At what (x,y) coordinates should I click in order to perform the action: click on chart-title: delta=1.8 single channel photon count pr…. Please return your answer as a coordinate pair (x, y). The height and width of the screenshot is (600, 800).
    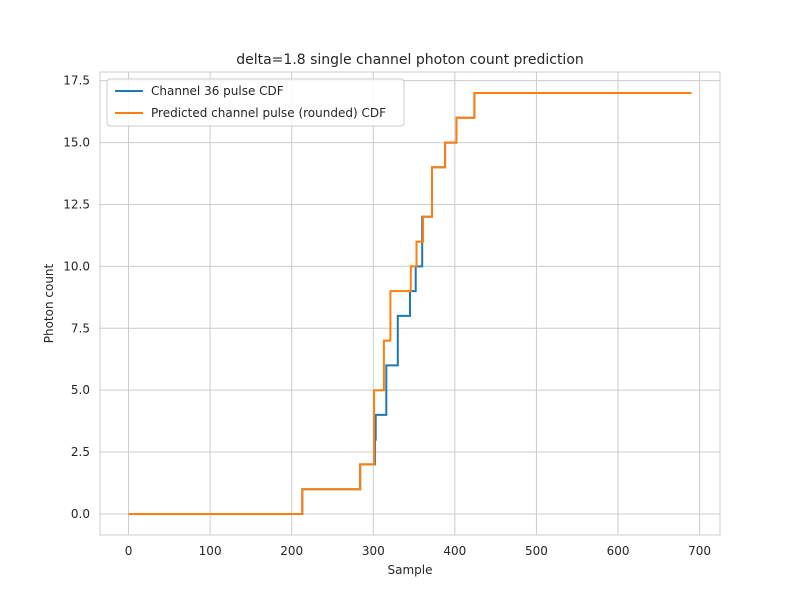
    Looking at the image, I should click on (410, 60).